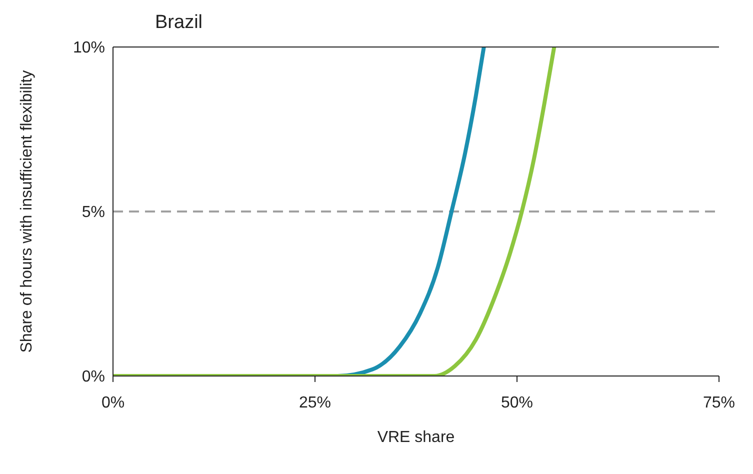  I want to click on x-axis-title: VRE share, so click(416, 437).